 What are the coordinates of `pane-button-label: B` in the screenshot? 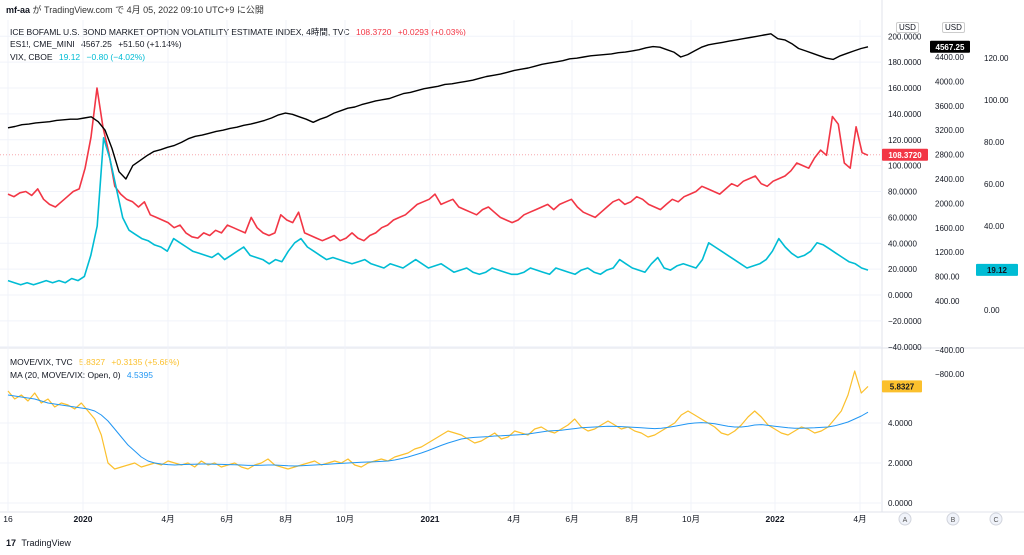 It's located at (953, 520).